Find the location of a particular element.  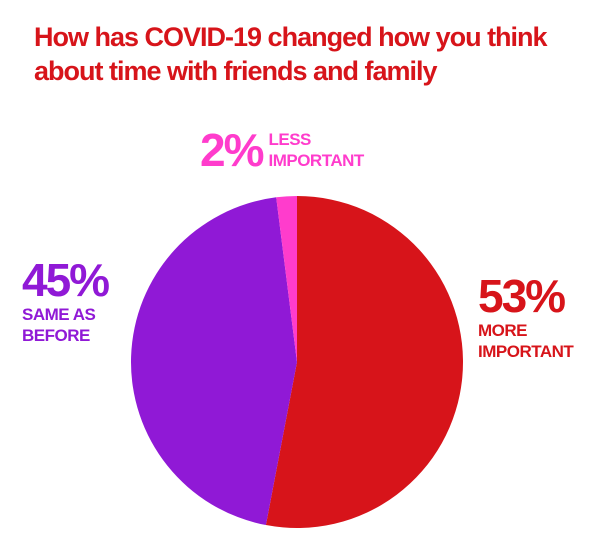

pie-slice is located at coordinates (286, 279).